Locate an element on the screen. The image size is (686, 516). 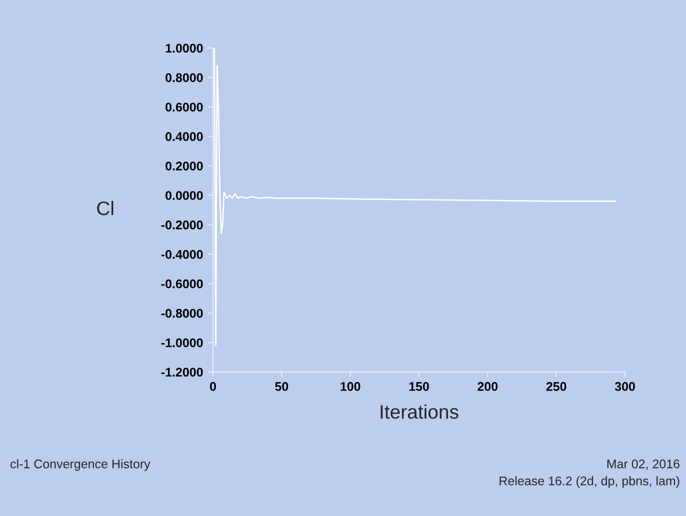
y-tick-label: 0.4000 is located at coordinates (184, 137).